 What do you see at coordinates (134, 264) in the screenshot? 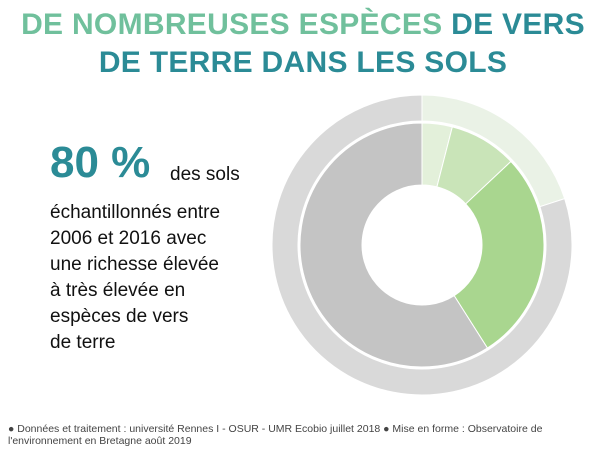
I see `body-text: une richesse élevée` at bounding box center [134, 264].